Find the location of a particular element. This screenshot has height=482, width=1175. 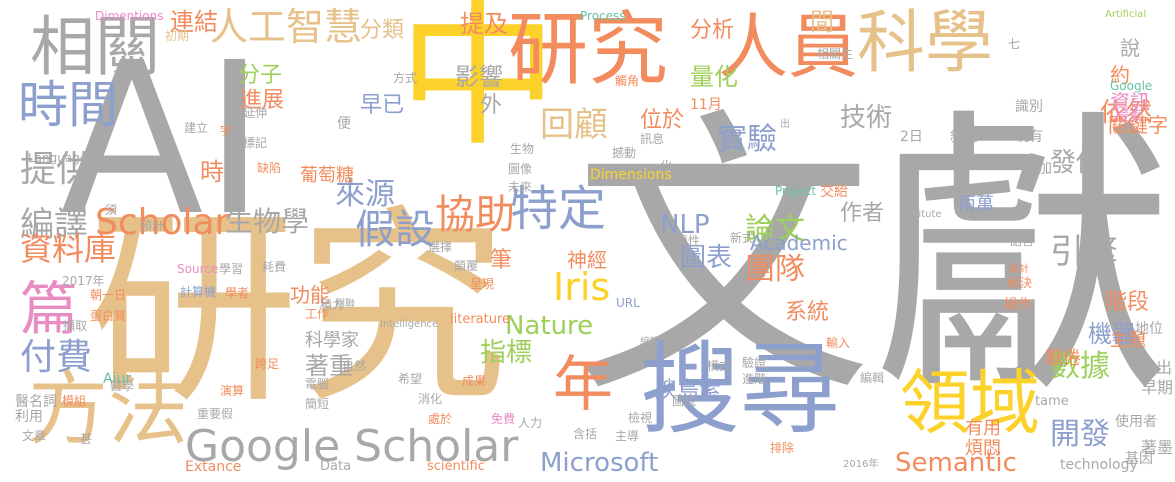

cloud-word: 兩萬 is located at coordinates (976, 204).